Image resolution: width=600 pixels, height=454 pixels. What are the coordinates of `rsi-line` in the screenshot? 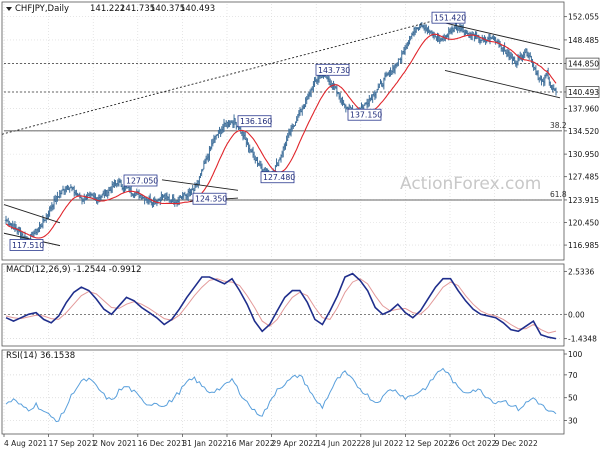 It's located at (281, 395).